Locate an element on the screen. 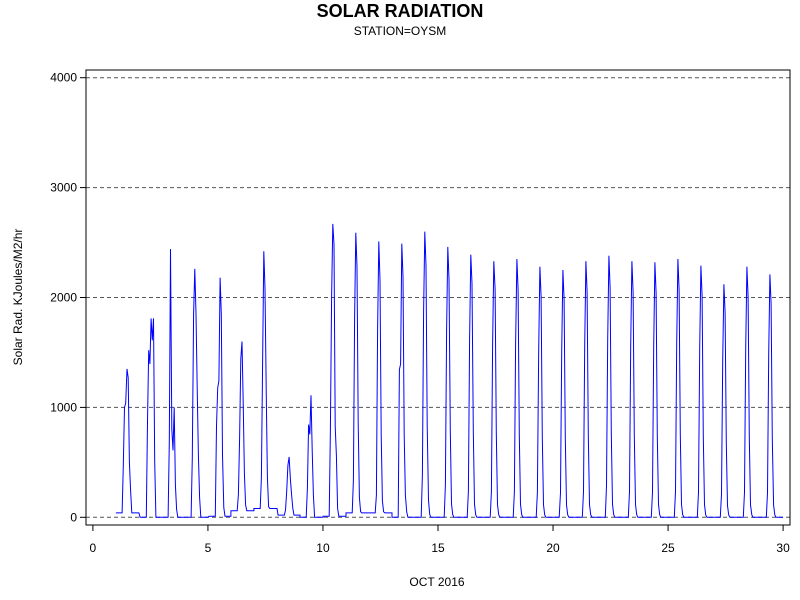  x-tick-label: 0 is located at coordinates (93, 548).